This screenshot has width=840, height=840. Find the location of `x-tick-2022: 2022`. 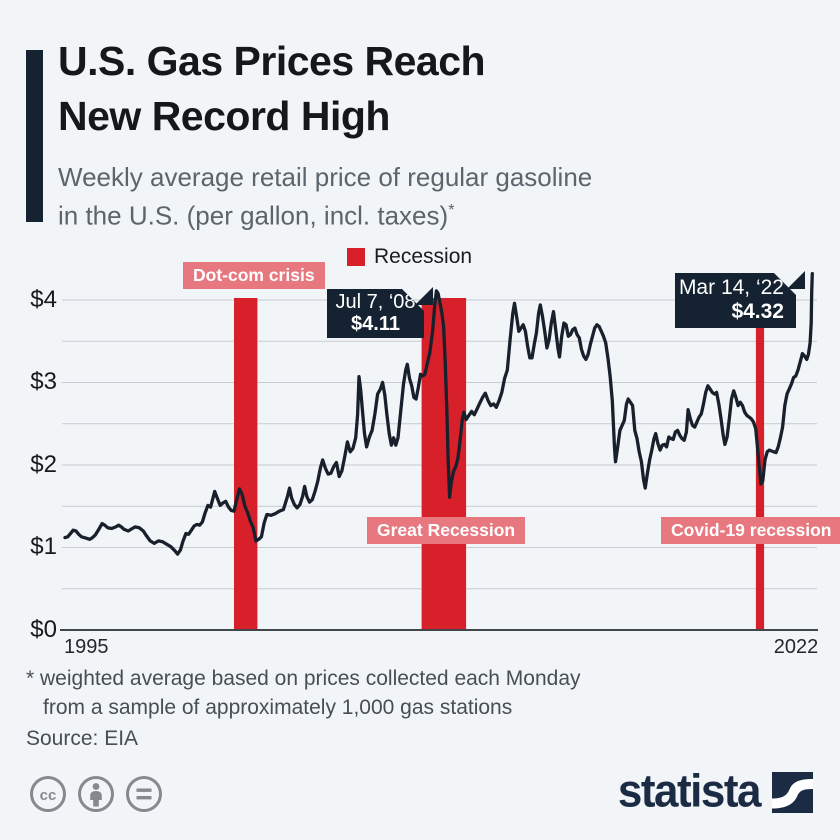

x-tick-2022: 2022 is located at coordinates (796, 647).